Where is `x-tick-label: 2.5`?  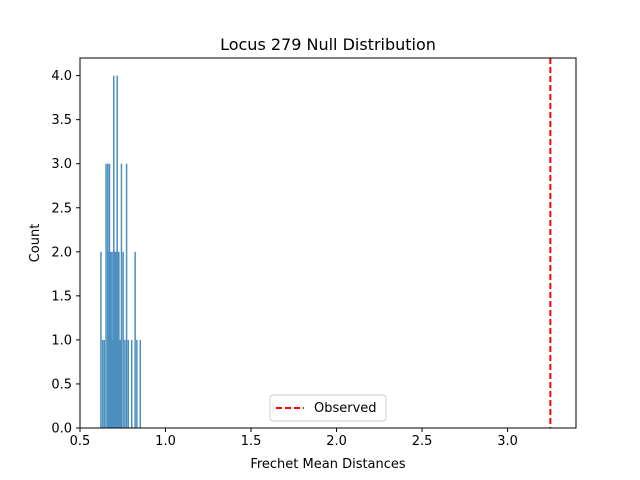 x-tick-label: 2.5 is located at coordinates (422, 441).